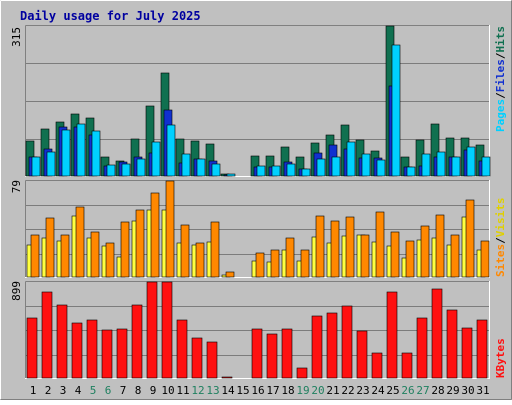  What do you see at coordinates (212, 390) in the screenshot?
I see `x-tick-label: 13` at bounding box center [212, 390].